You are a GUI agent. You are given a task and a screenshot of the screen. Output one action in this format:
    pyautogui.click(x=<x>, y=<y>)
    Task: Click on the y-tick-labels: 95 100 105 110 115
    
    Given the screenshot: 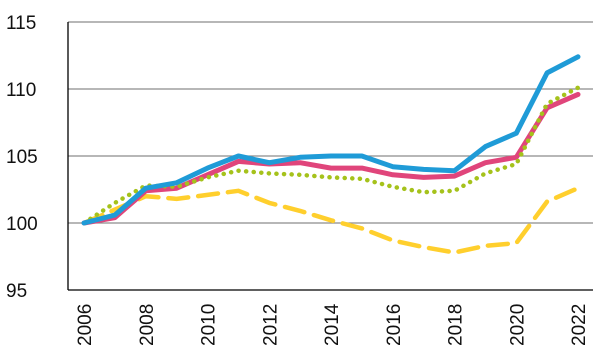 What is the action you would take?
    pyautogui.click(x=22, y=157)
    